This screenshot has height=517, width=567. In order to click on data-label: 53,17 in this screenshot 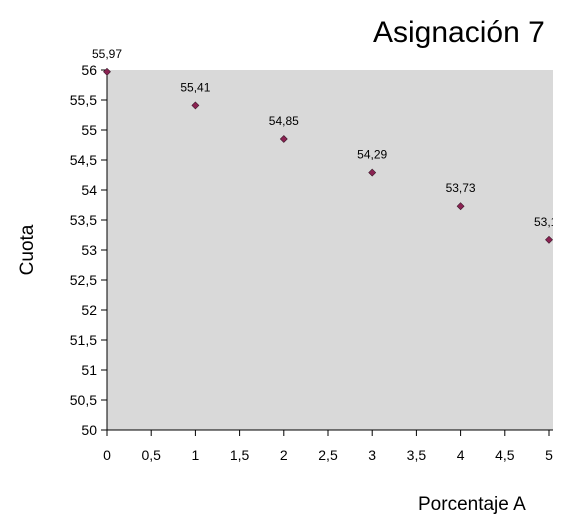, I will do `click(549, 222)`.